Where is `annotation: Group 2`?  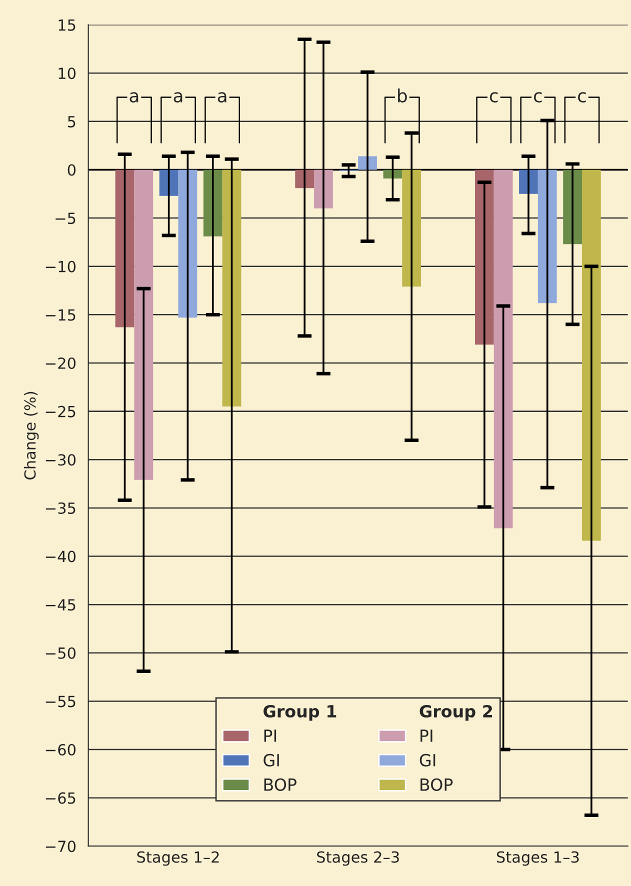
annotation: Group 2 is located at coordinates (456, 712).